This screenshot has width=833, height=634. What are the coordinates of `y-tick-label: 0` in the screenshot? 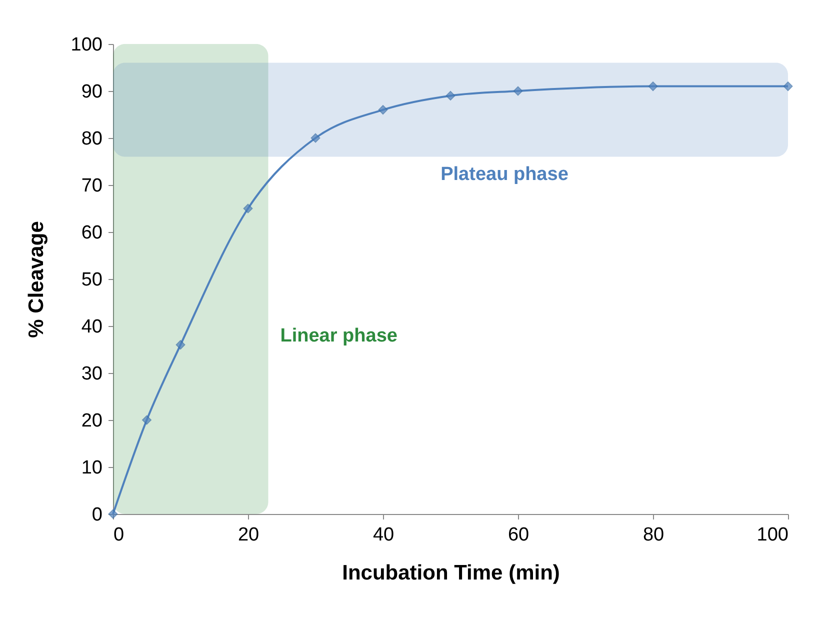 It's located at (97, 515).